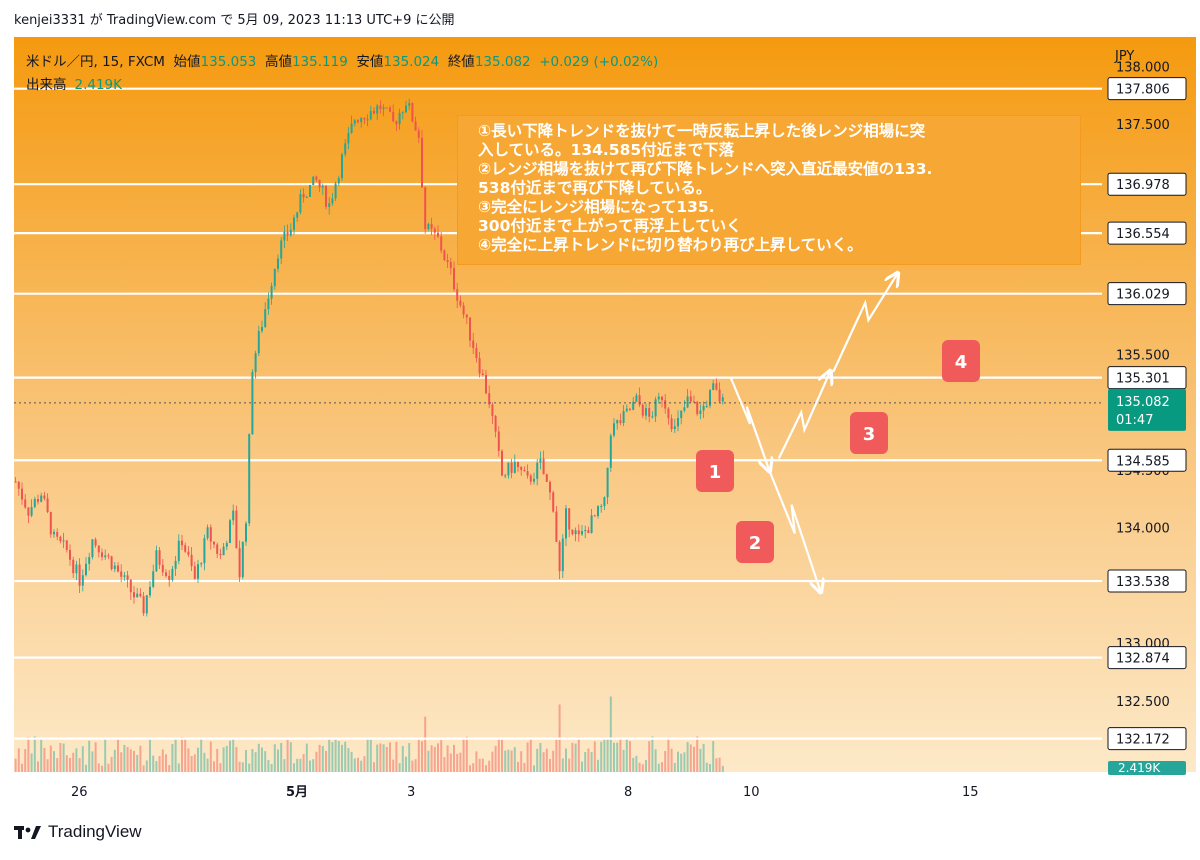 This screenshot has height=860, width=1200. I want to click on time-tick-label: 8, so click(628, 792).